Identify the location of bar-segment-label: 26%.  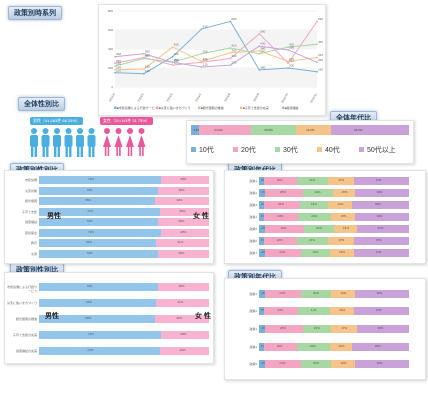
(283, 228).